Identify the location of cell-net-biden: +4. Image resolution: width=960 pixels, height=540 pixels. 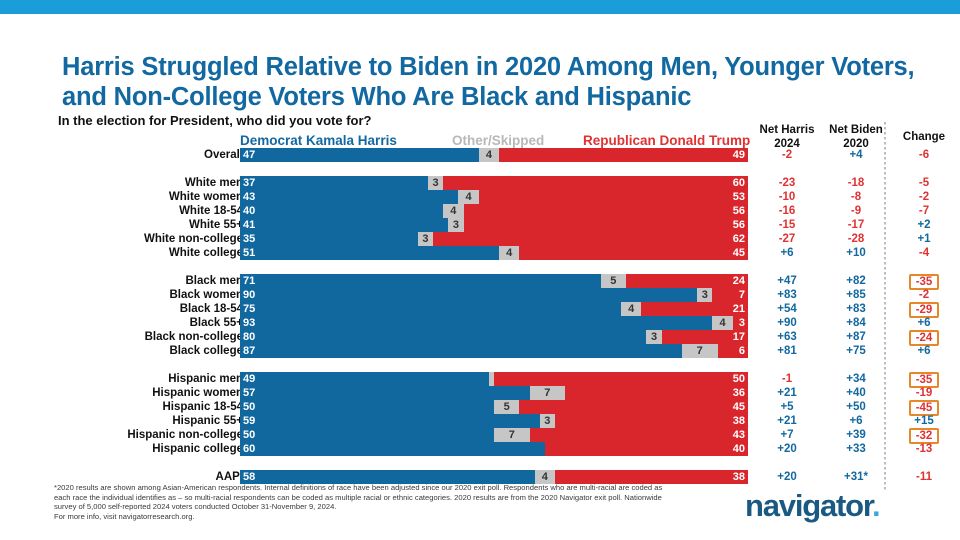
(856, 155).